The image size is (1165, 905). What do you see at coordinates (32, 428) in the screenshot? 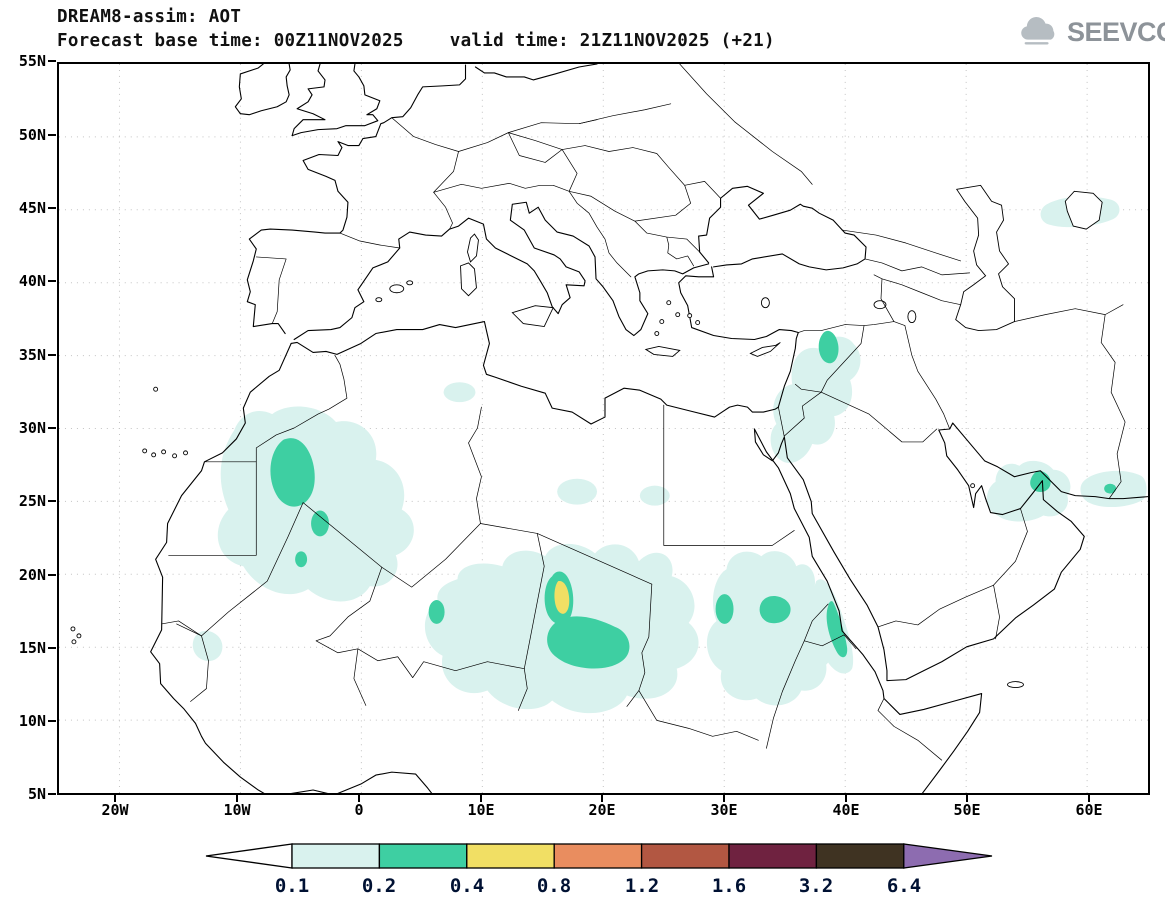
I see `lat-tick-30n: 30N` at bounding box center [32, 428].